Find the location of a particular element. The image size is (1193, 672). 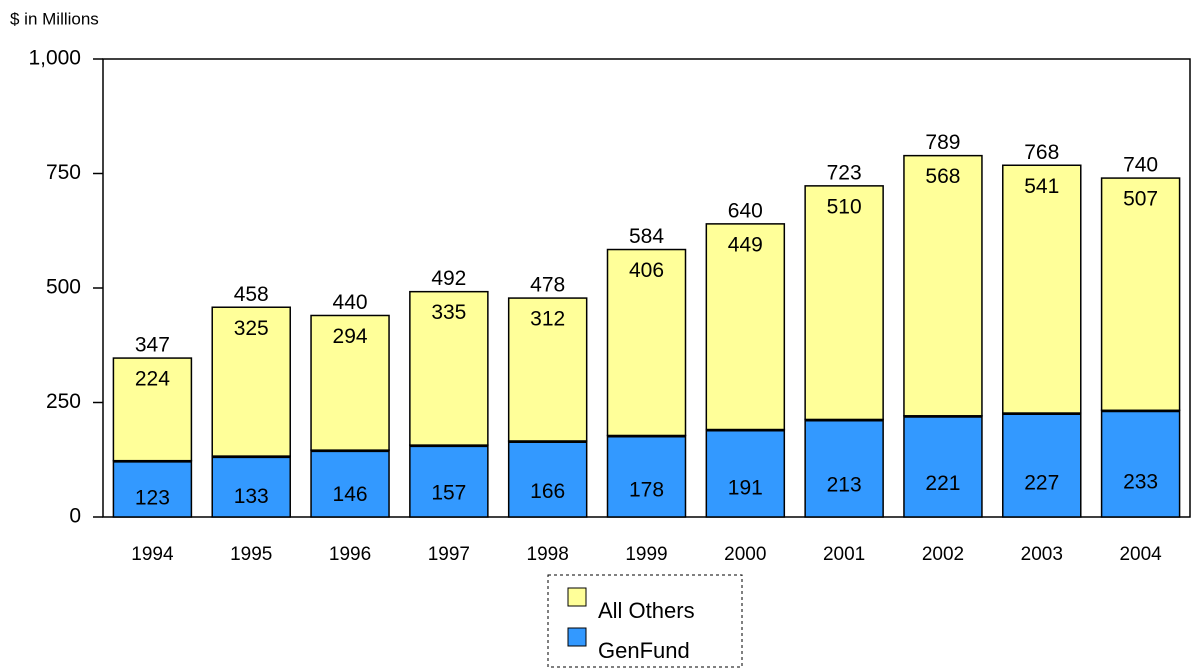

value-label: 507 is located at coordinates (1140, 199).